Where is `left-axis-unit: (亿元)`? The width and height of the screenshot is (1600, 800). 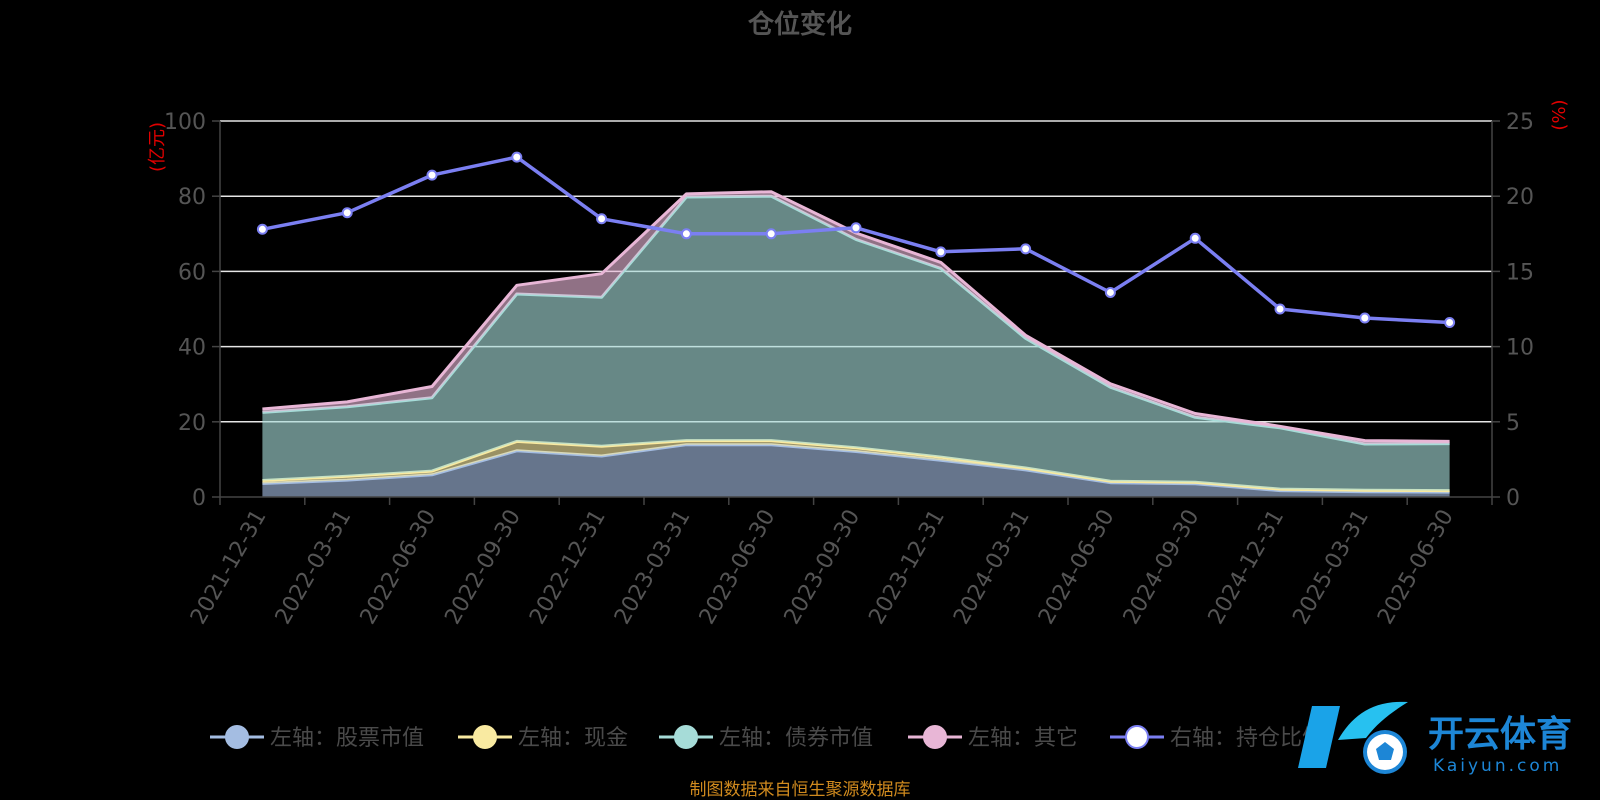
left-axis-unit: (亿元) is located at coordinates (157, 147).